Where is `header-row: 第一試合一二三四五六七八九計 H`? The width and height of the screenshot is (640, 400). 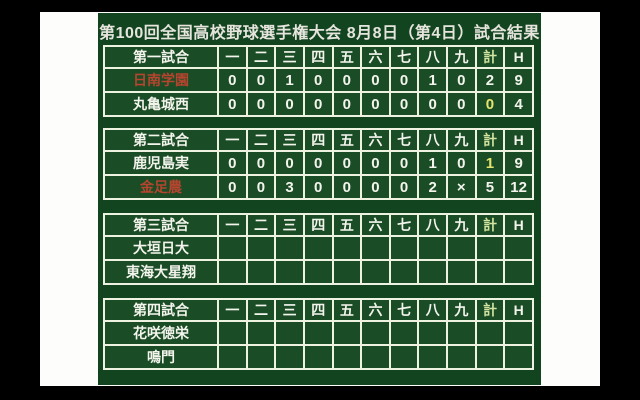
header-row: 第一試合一二三四五六七八九計 H is located at coordinates (318, 57).